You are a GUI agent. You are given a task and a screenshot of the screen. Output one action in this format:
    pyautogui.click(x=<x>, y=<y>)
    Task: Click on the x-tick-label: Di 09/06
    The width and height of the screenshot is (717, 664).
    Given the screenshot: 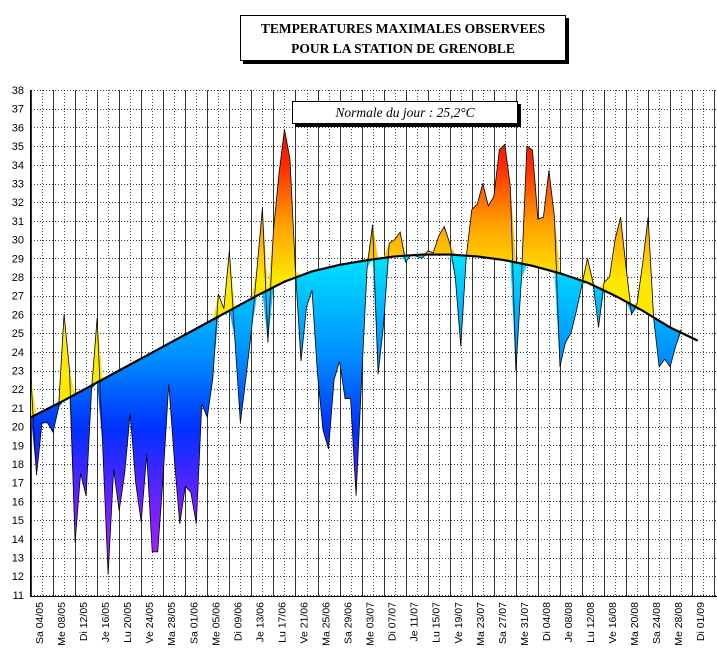 What is the action you would take?
    pyautogui.click(x=238, y=621)
    